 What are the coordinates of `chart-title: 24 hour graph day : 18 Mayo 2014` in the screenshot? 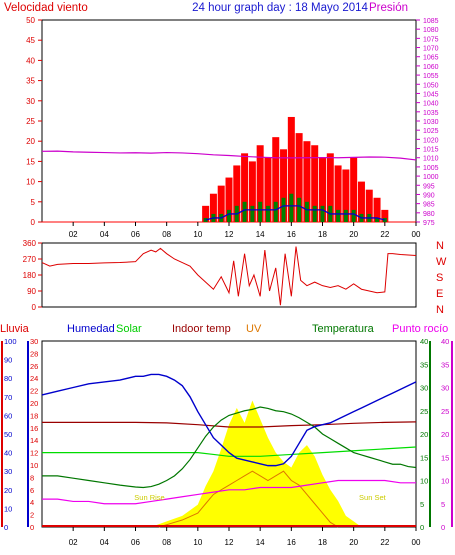 It's located at (280, 8).